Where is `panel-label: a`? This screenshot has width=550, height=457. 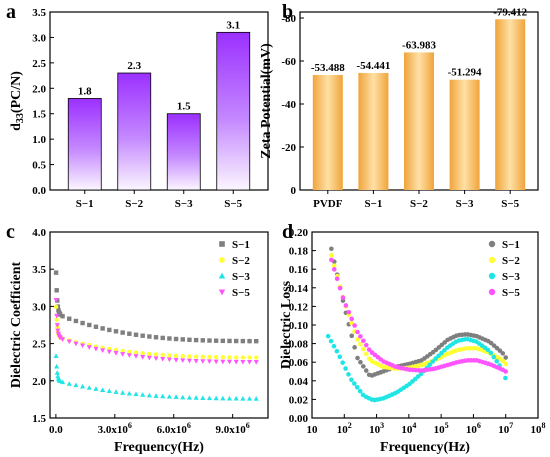
panel-label: a is located at coordinates (11, 12).